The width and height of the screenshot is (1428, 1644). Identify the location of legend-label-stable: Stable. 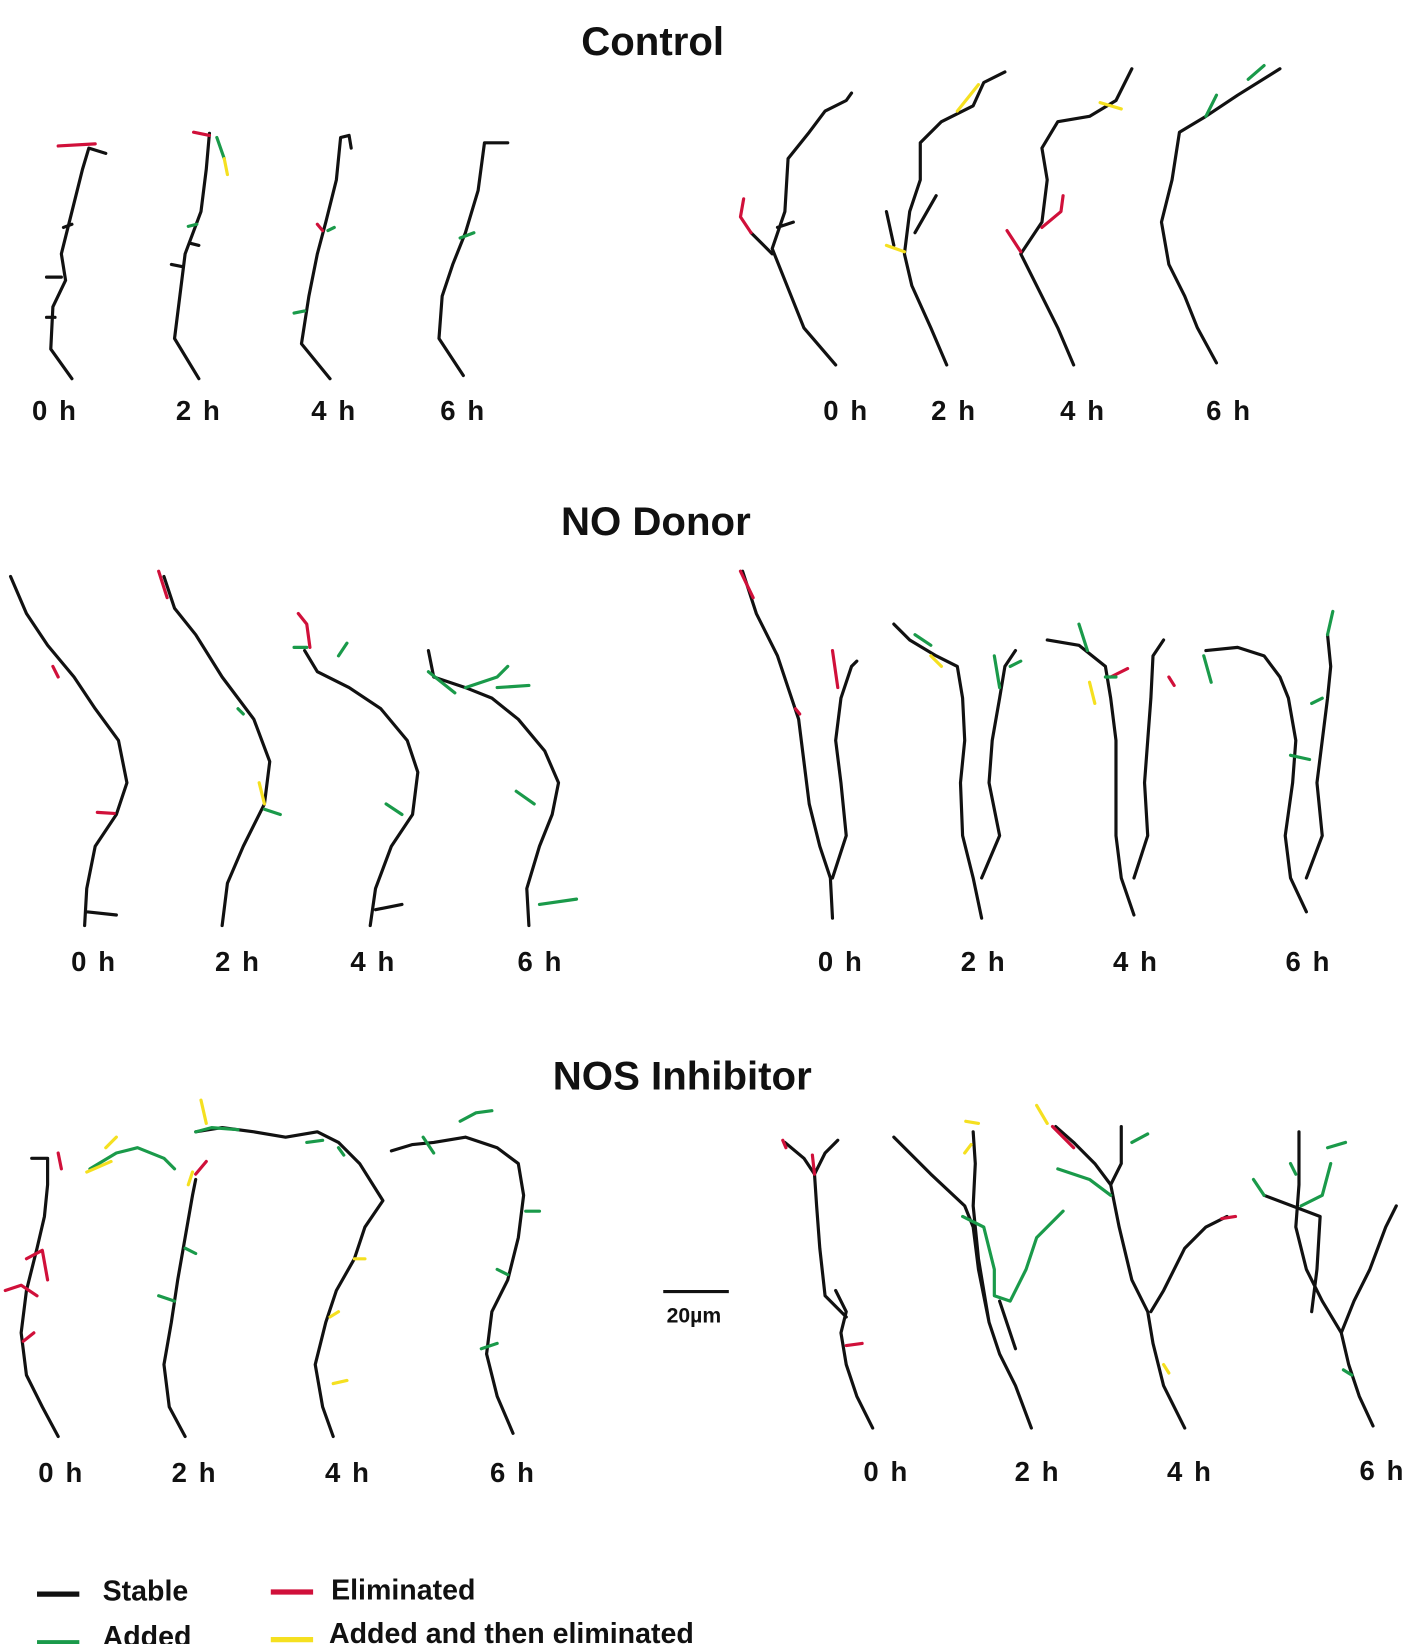
(146, 1591).